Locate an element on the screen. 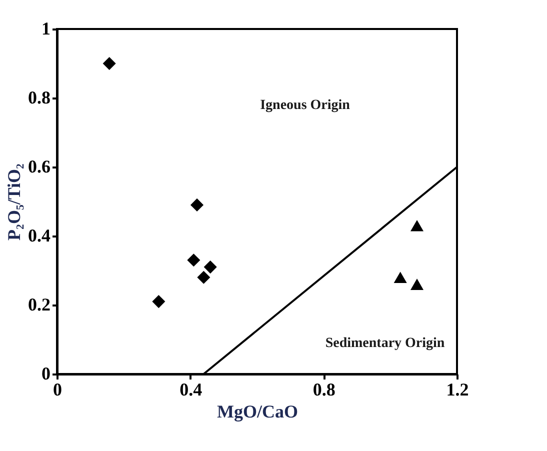 The image size is (547, 451). y-tick-label: 0 is located at coordinates (46, 374).